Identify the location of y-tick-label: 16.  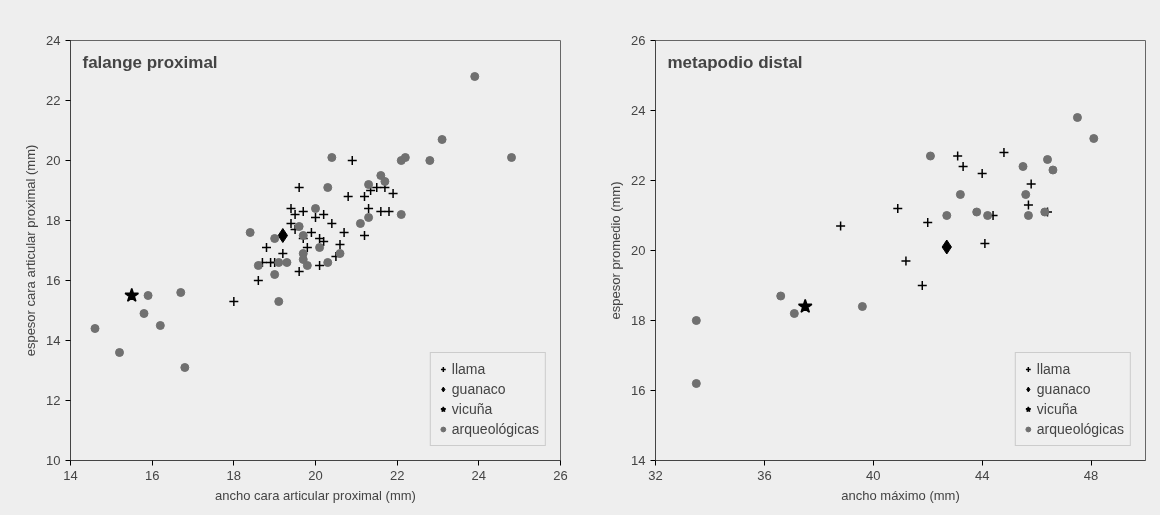
(53, 280).